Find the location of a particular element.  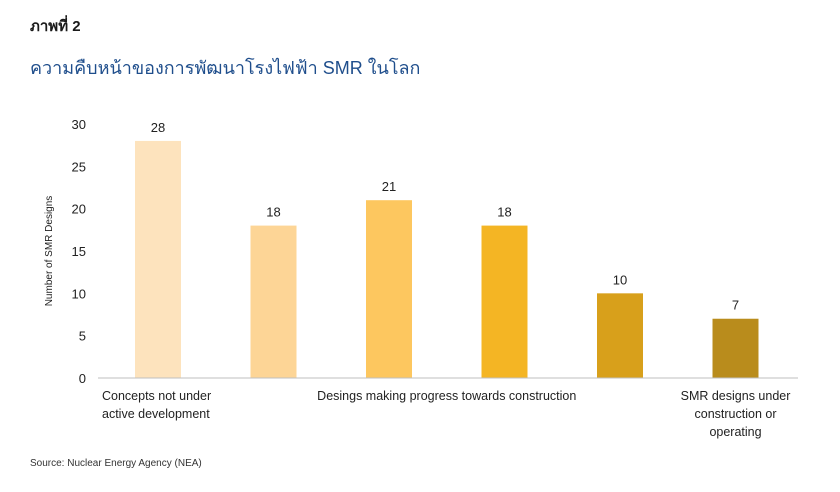

y-axis-label: Number of SMR Designs is located at coordinates (49, 251).